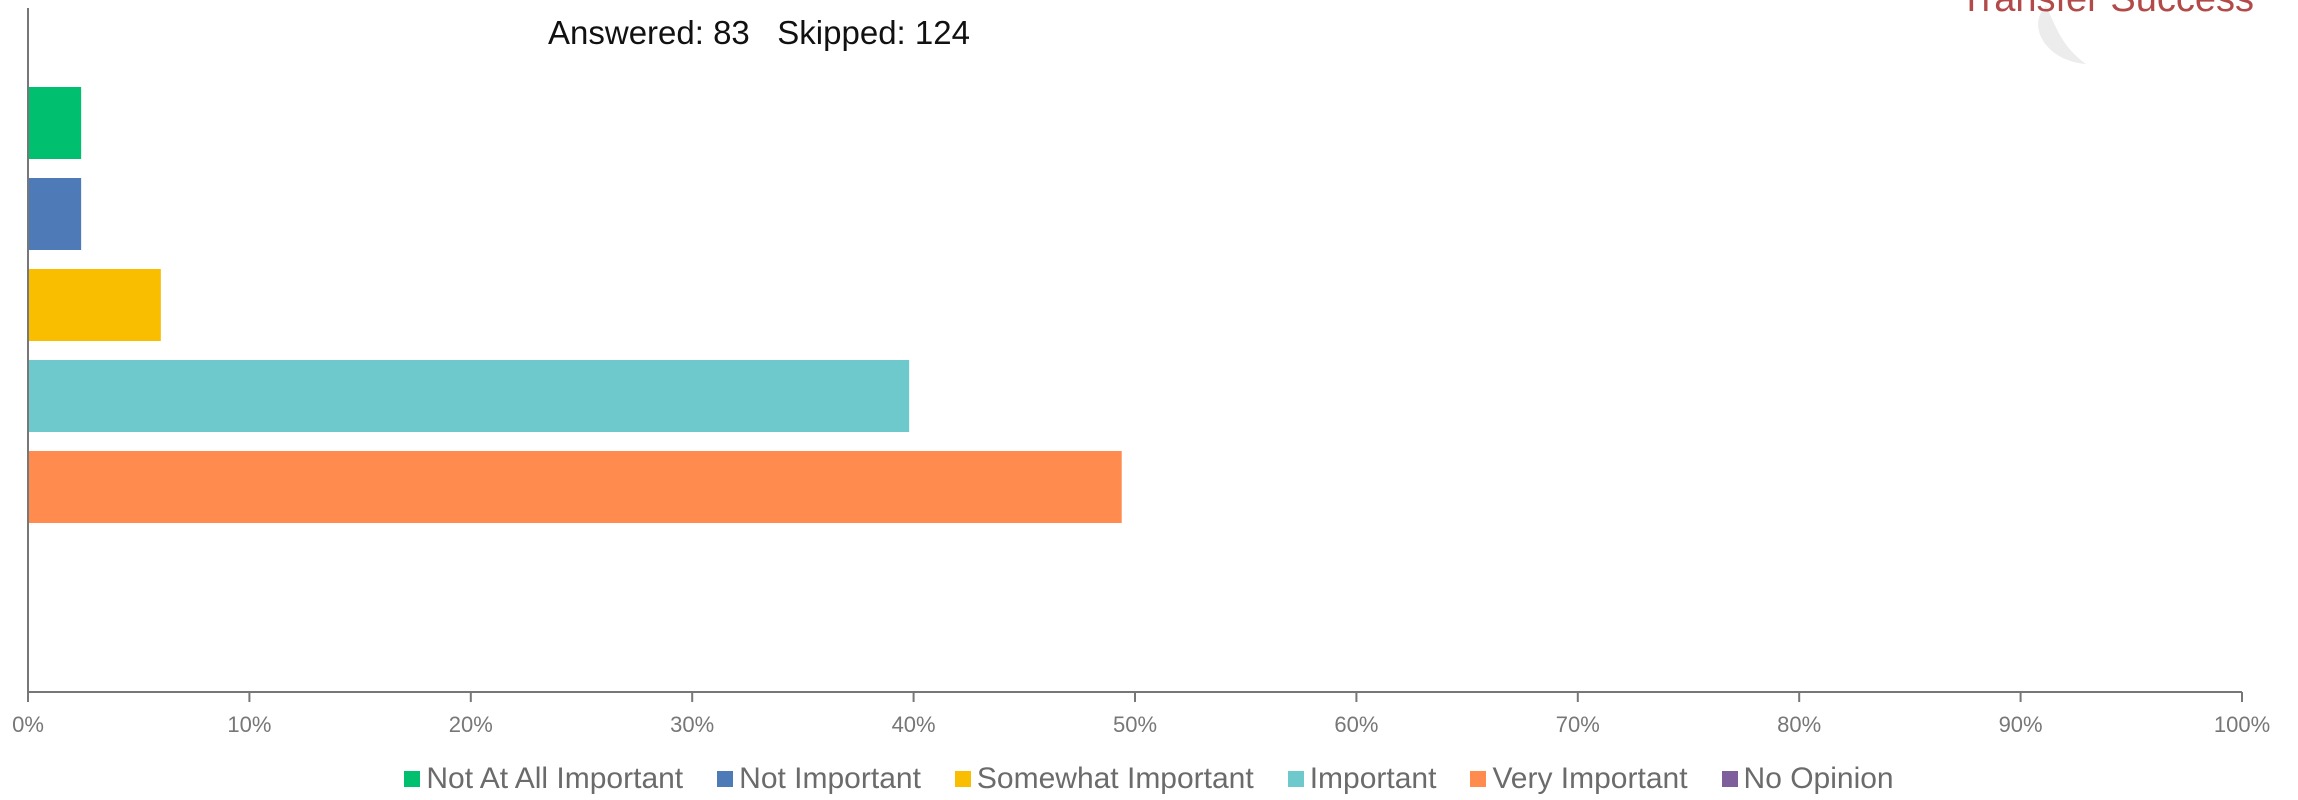  I want to click on bar-very-important, so click(575, 487).